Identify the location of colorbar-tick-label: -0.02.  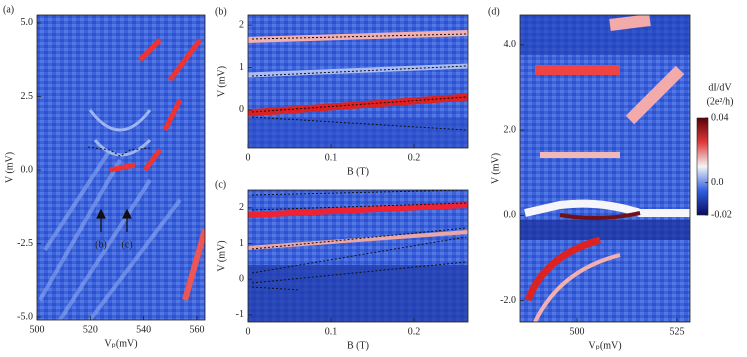
(721, 214).